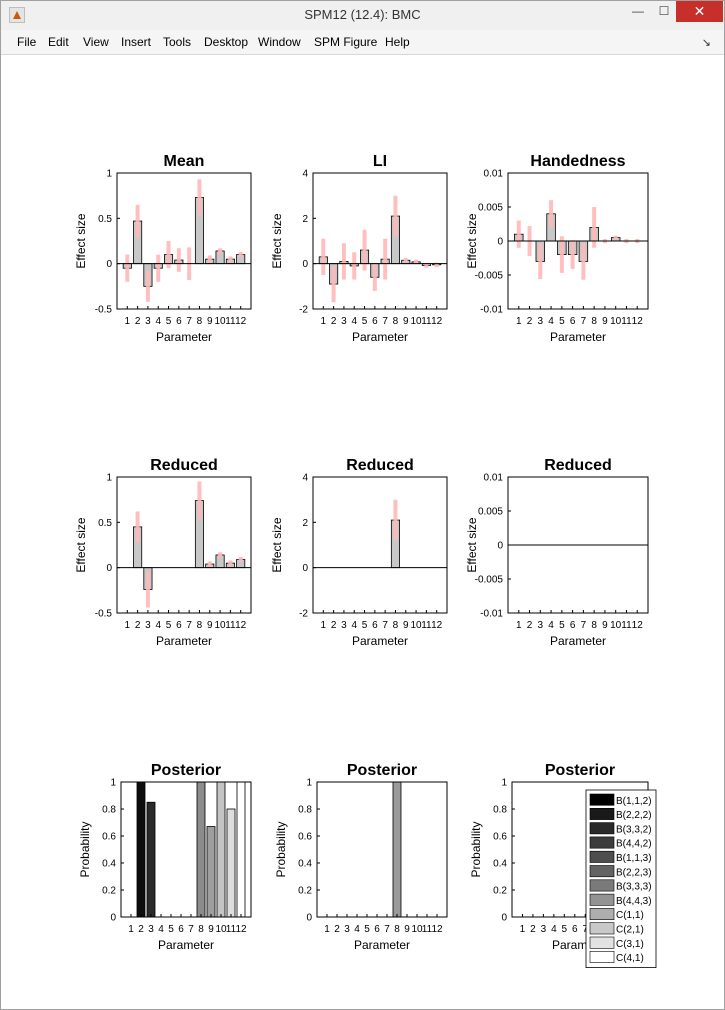 The width and height of the screenshot is (725, 1010). I want to click on chart-title: Posterior, so click(580, 770).